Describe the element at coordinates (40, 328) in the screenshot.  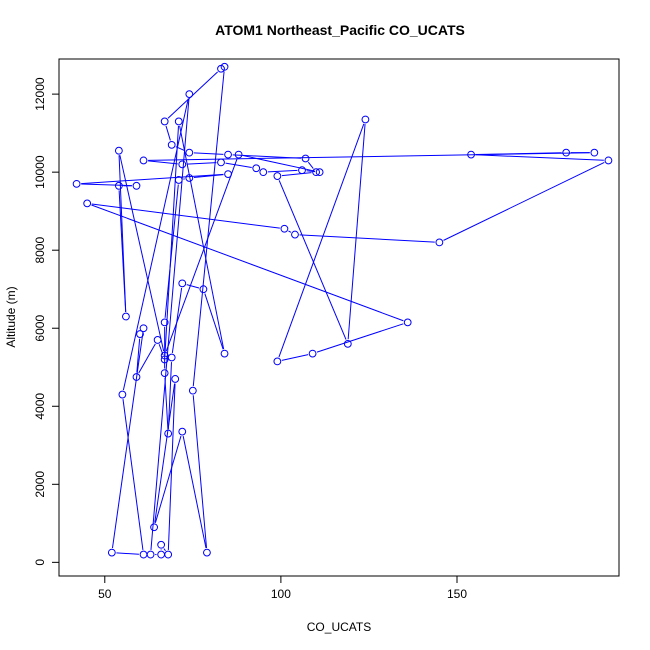
I see `y-tick-label: 6000` at that location.